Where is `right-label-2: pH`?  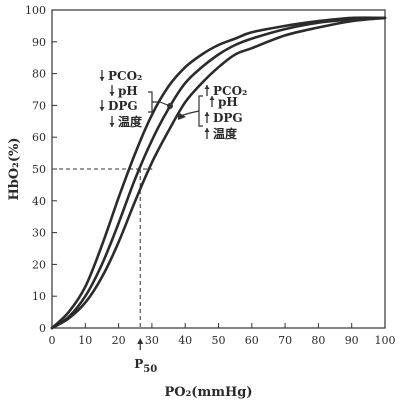
right-label-2: pH is located at coordinates (228, 102).